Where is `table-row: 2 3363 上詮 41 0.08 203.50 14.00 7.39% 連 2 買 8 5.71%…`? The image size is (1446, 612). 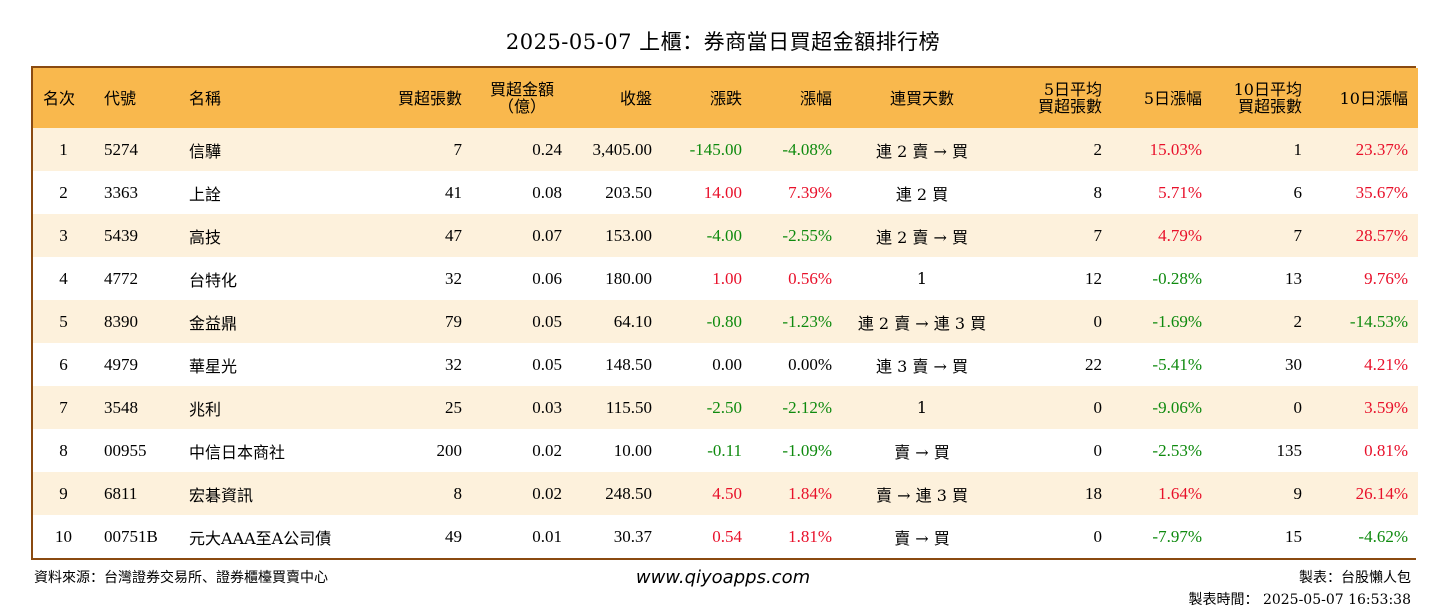 table-row: 2 3363 上詮 41 0.08 203.50 14.00 7.39% 連 2 買 8 5.71%… is located at coordinates (725, 192).